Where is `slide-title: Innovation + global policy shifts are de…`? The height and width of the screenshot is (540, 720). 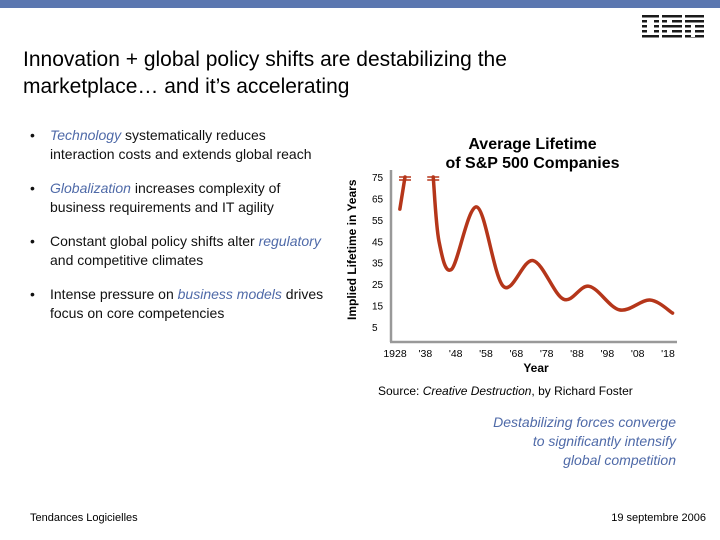
slide-title: Innovation + global policy shifts are de… is located at coordinates (265, 73).